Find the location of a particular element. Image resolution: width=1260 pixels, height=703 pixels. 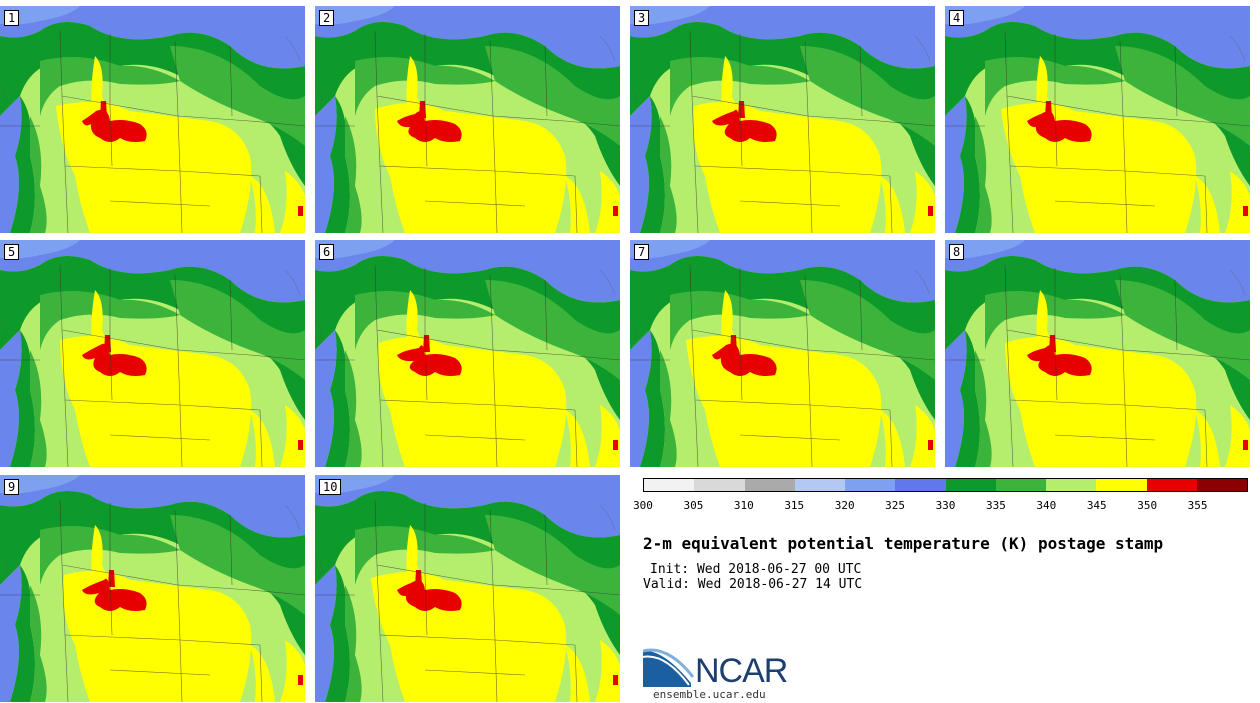

colorbar-tick-label: 315 is located at coordinates (794, 505).